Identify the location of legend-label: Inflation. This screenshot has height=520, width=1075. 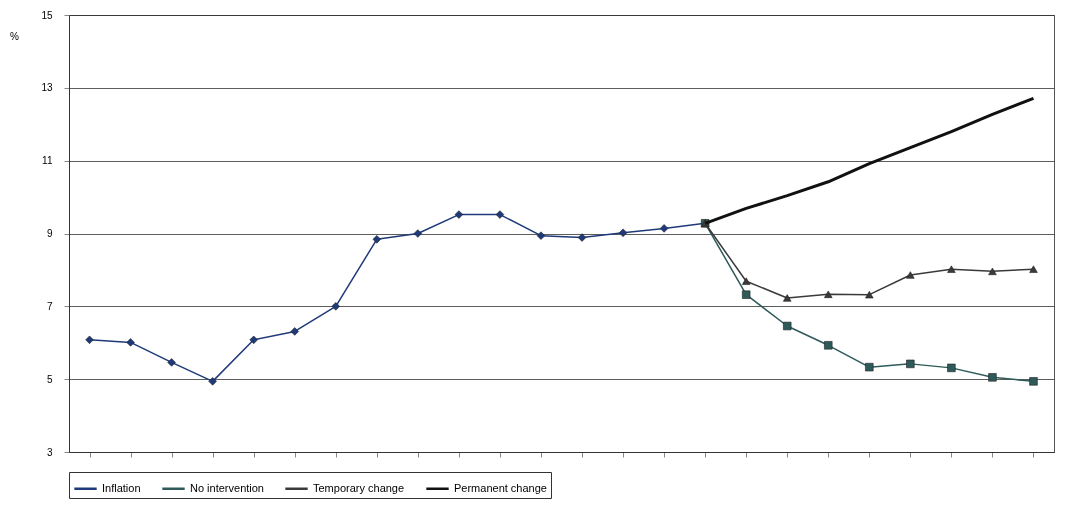
(121, 487).